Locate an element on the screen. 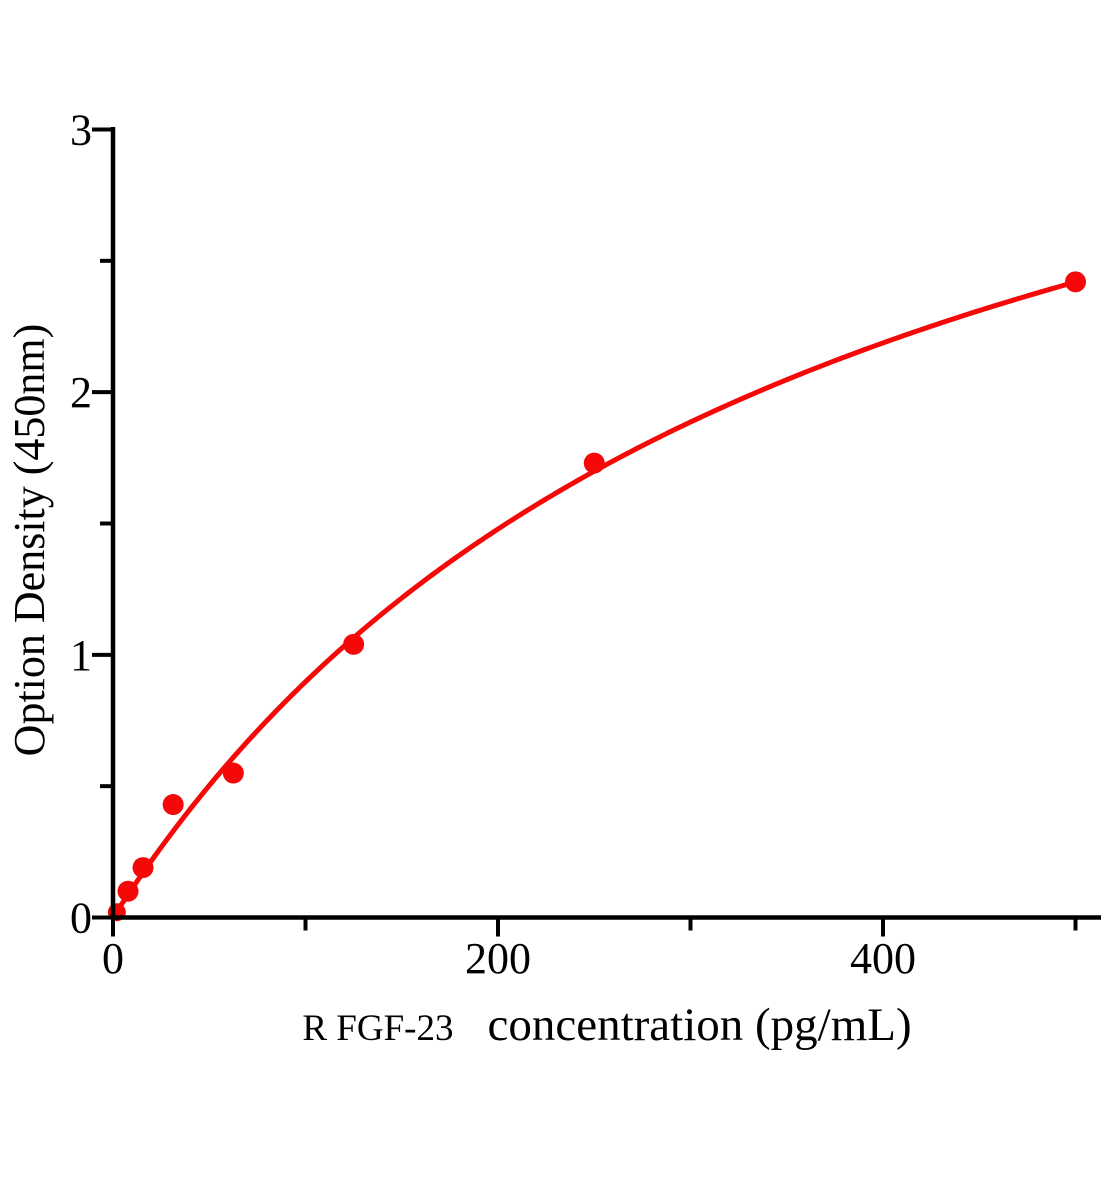 The height and width of the screenshot is (1200, 1104). y-tick-label: 1 is located at coordinates (81, 655).